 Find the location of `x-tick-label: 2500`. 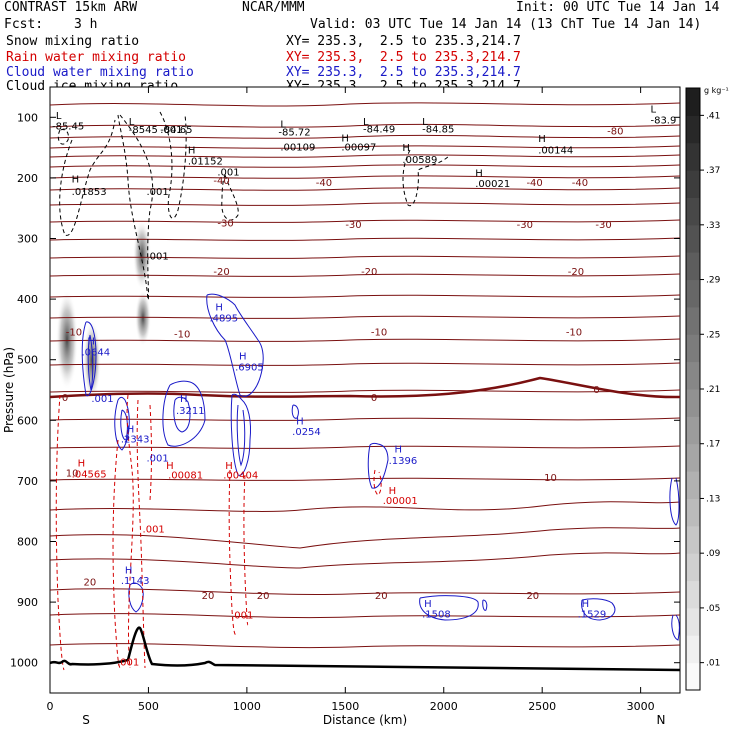

x-tick-label: 2500 is located at coordinates (542, 706).